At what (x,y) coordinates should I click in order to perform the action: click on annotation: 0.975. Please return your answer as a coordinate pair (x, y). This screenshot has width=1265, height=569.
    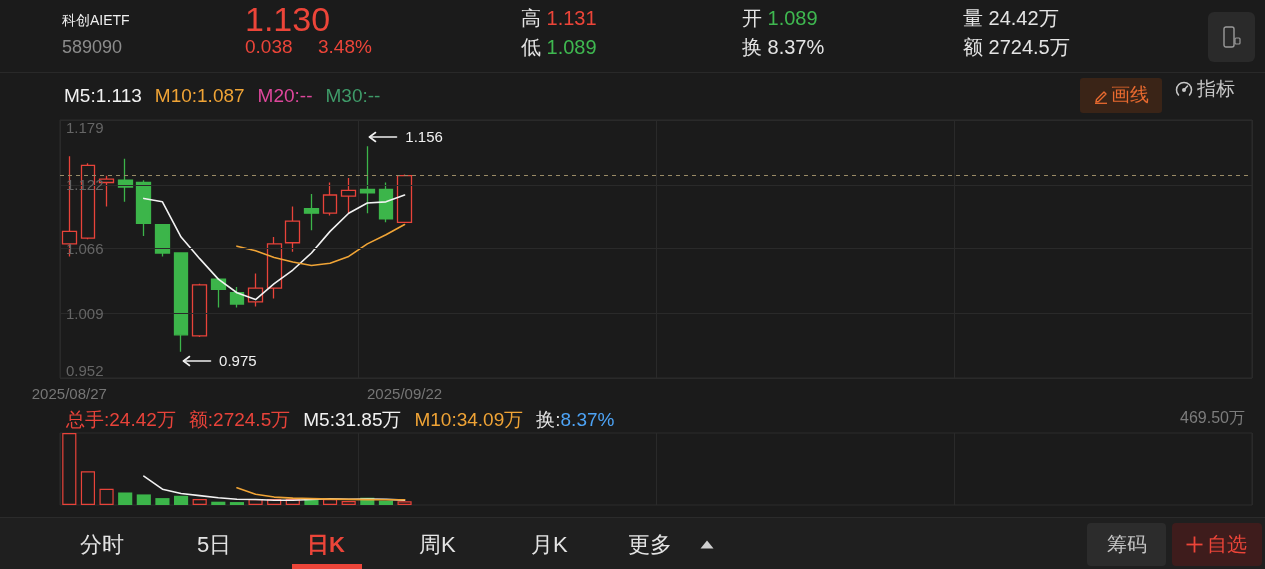
    Looking at the image, I should click on (238, 360).